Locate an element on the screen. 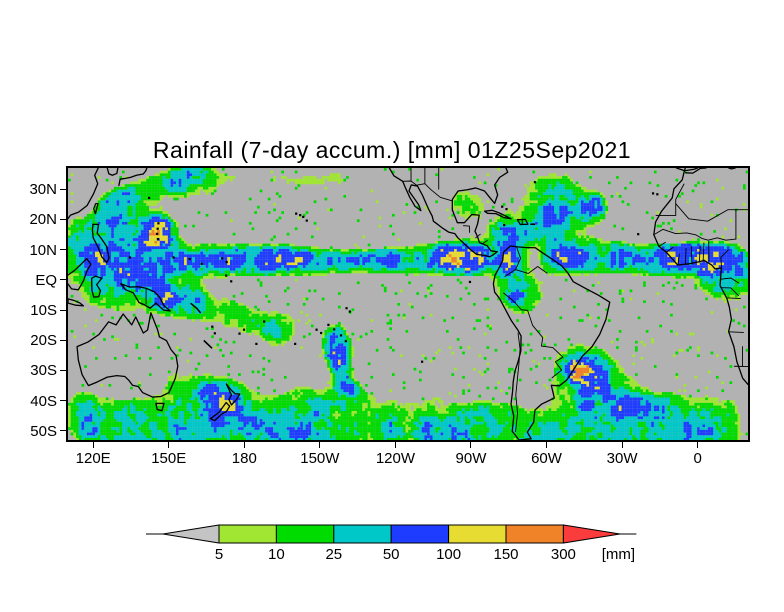  colorbar: 5 10 25 50 100 150 300 [mm] is located at coordinates (391, 543).